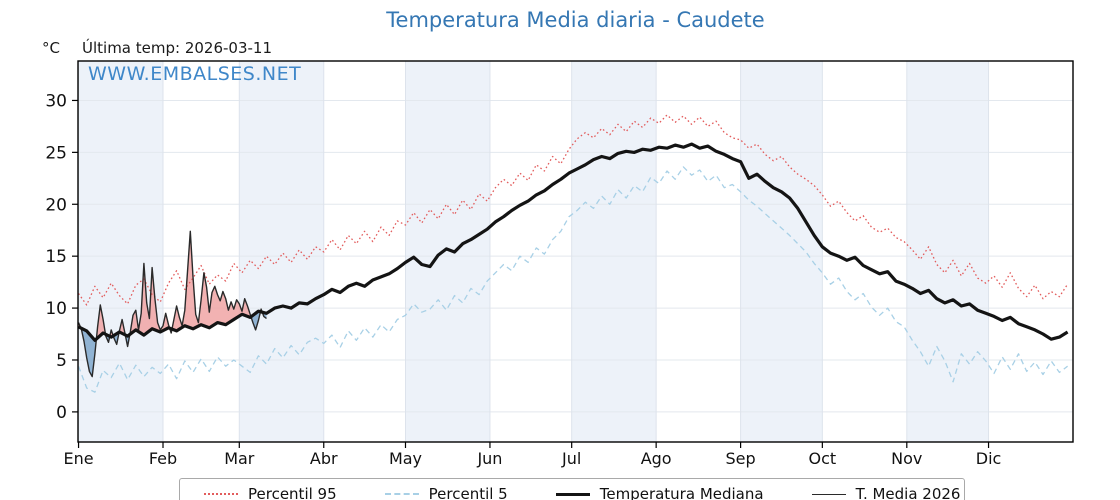  I want to click on x-tick-label: Nov, so click(906, 458).